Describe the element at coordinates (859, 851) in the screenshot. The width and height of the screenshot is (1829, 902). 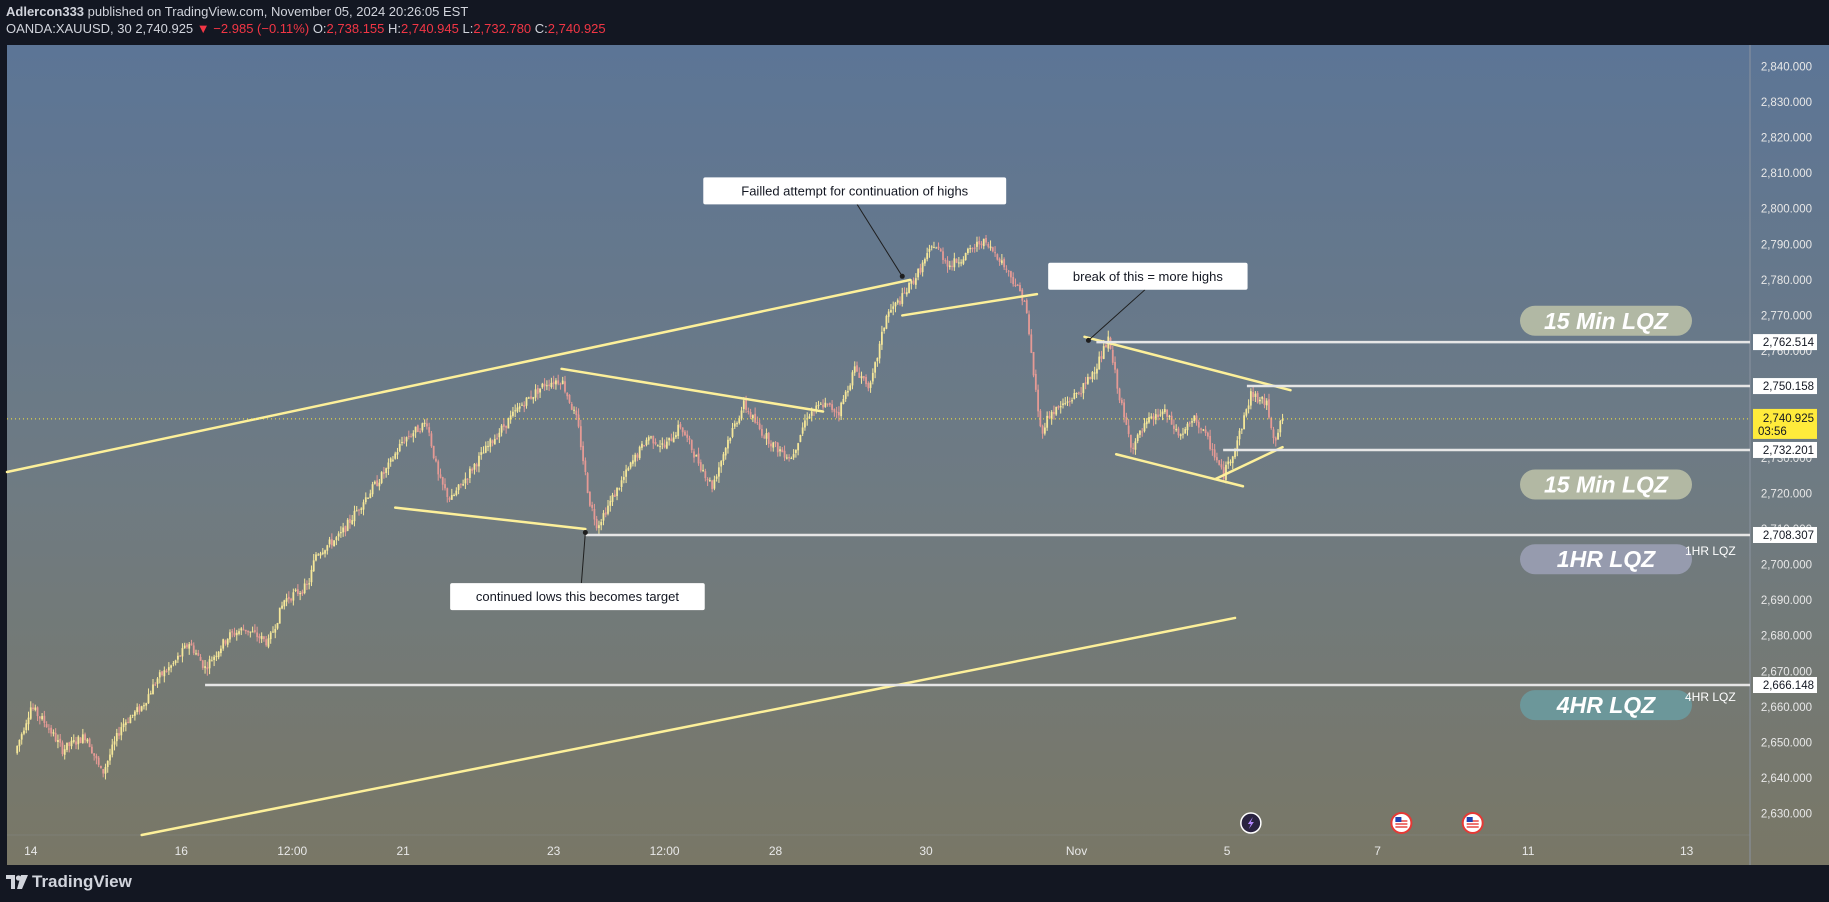
I see `time-axis: 14 16 12:00 21 23 12:00 28 30 Nov 5 7 11 13` at that location.